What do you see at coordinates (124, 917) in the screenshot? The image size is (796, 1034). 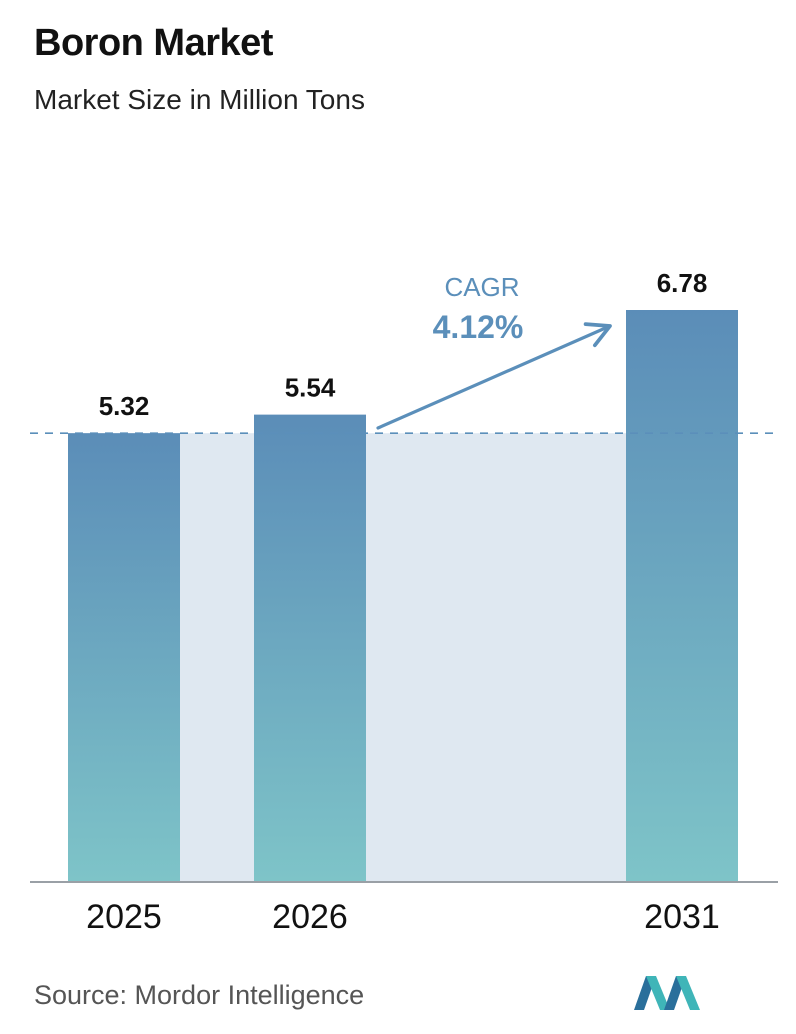 I see `x-tick-2025: 2025` at bounding box center [124, 917].